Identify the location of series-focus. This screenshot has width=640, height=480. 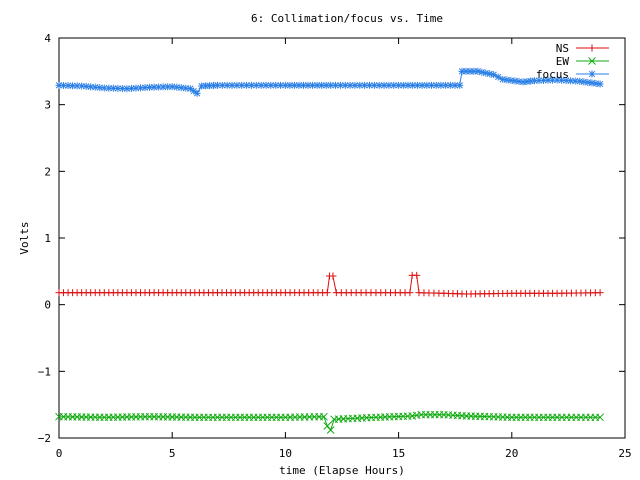
(329, 82).